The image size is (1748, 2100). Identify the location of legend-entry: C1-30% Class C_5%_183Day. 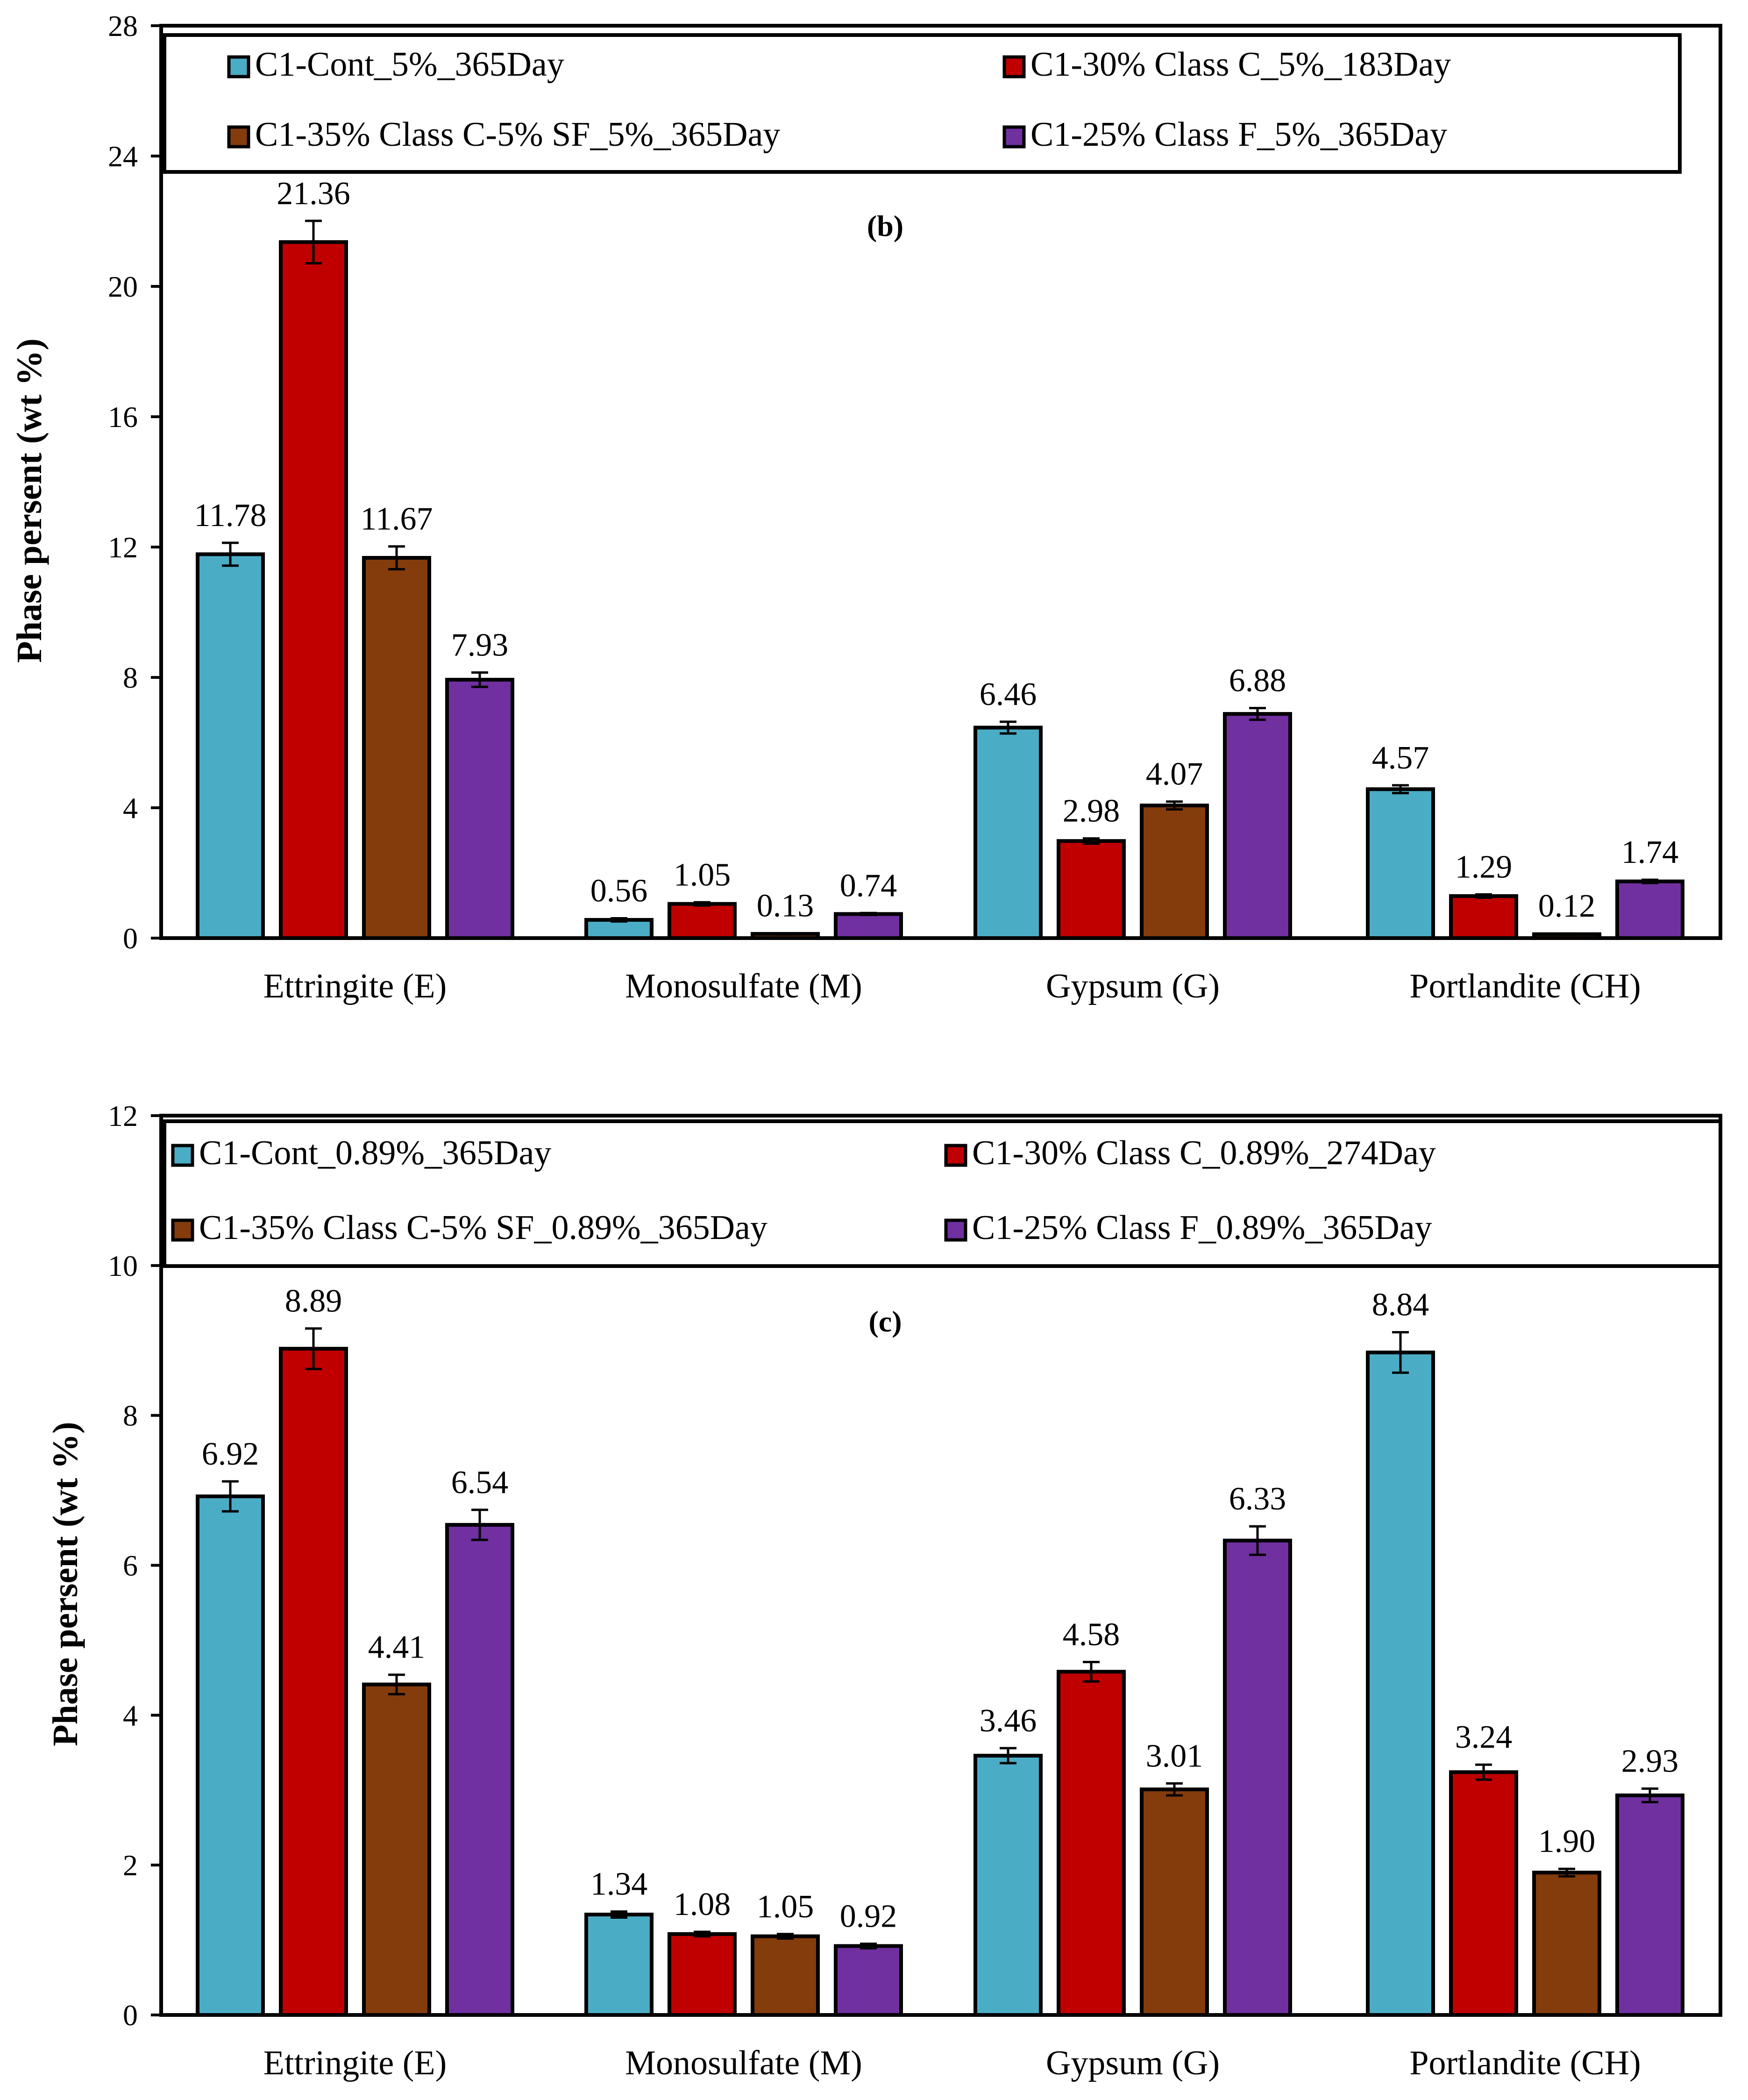
(1241, 64).